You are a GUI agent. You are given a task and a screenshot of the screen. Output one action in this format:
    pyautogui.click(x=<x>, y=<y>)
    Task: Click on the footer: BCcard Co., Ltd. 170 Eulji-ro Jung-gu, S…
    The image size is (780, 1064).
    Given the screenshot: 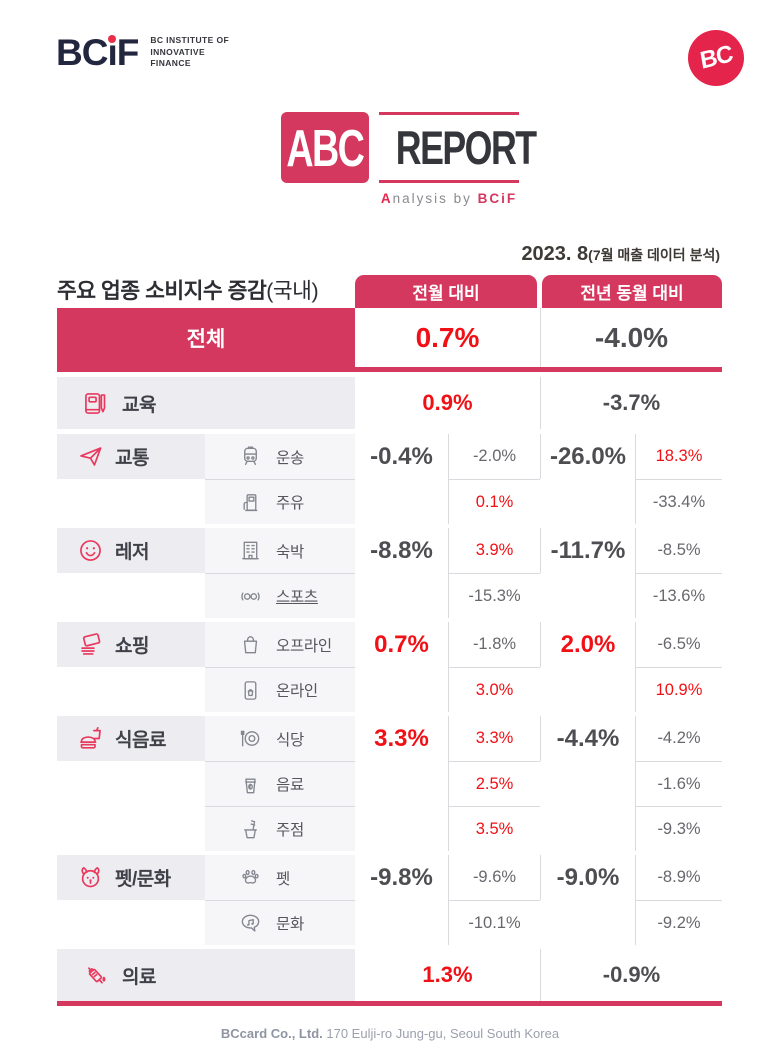 What is the action you would take?
    pyautogui.click(x=390, y=1033)
    